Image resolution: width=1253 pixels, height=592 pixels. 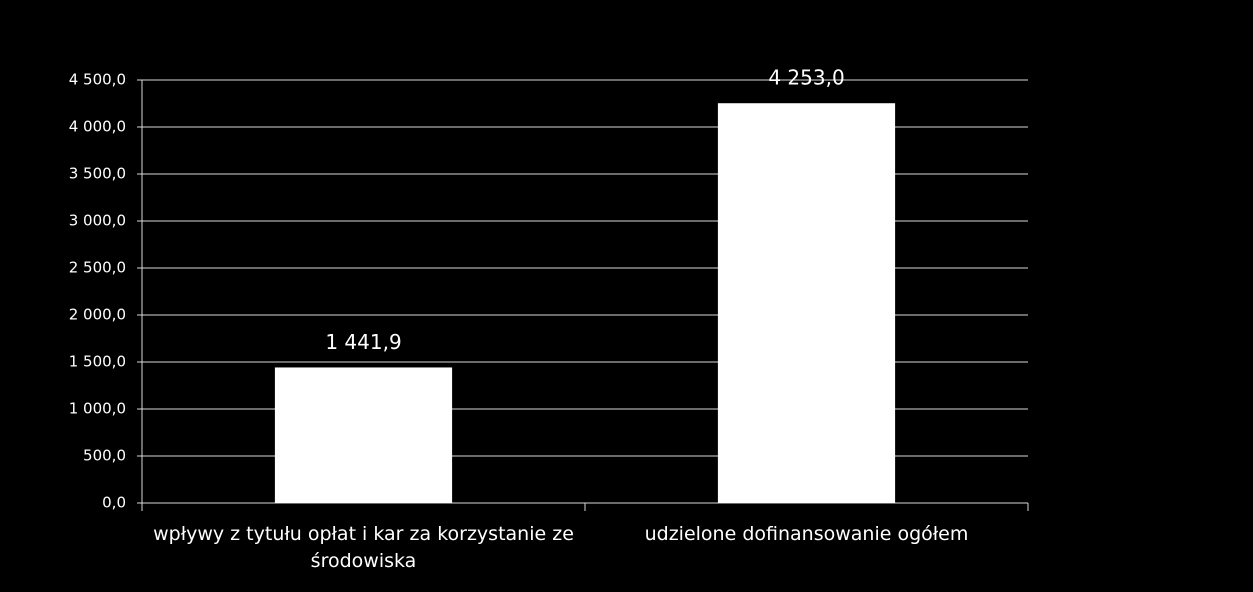 What do you see at coordinates (97, 127) in the screenshot?
I see `y-tick-label: 4 000,0` at bounding box center [97, 127].